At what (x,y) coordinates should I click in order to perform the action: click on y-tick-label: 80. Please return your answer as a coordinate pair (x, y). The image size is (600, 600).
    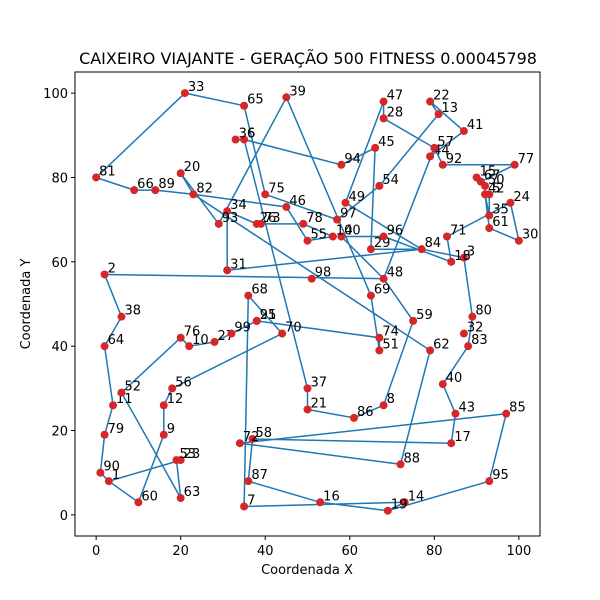
    Looking at the image, I should click on (59, 178).